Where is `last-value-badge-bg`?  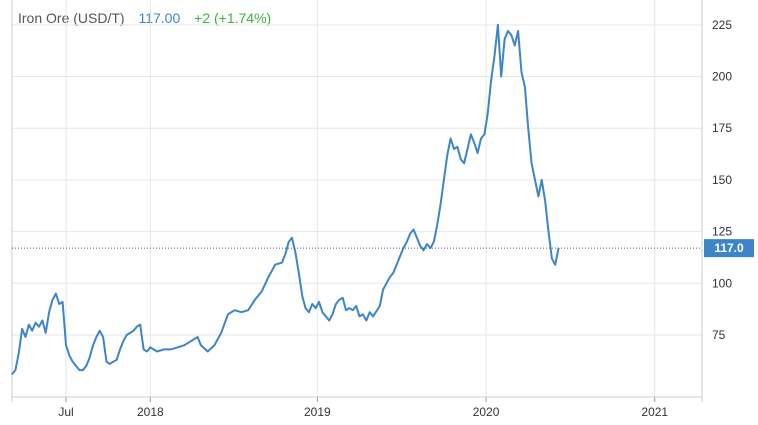
last-value-badge-bg is located at coordinates (729, 248).